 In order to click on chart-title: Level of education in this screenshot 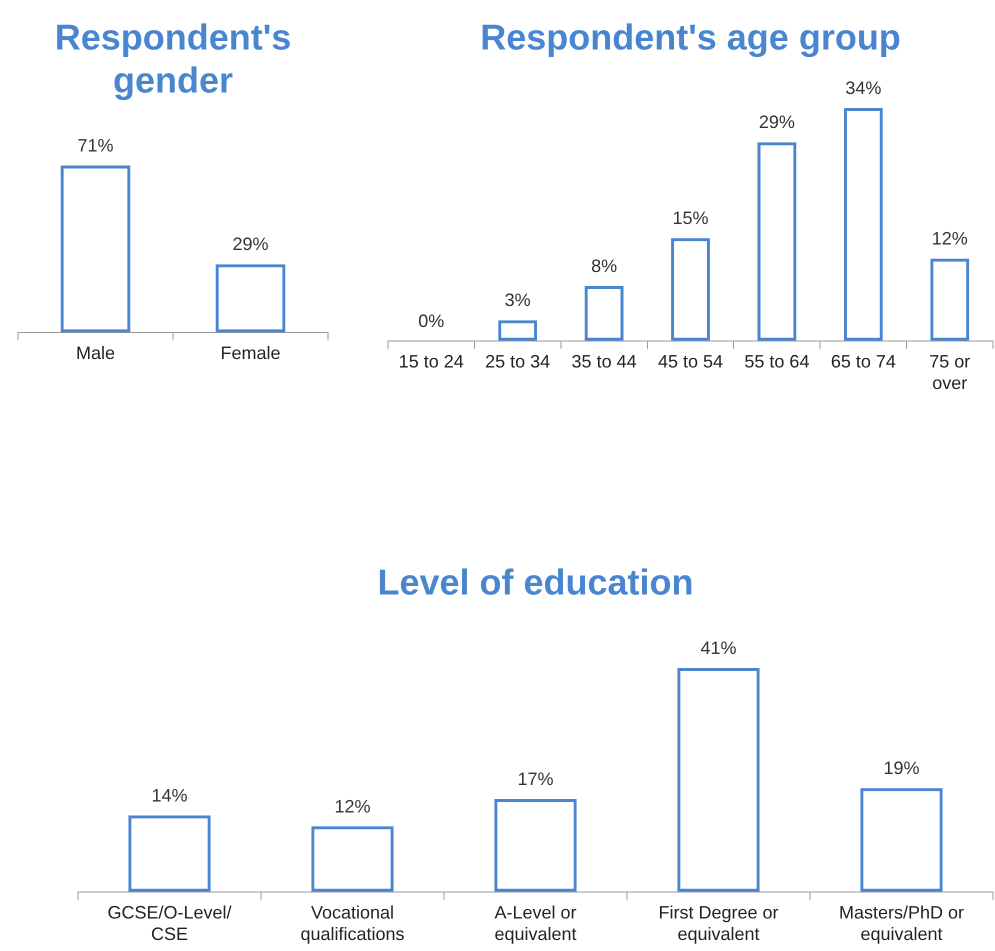, I will do `click(535, 582)`.